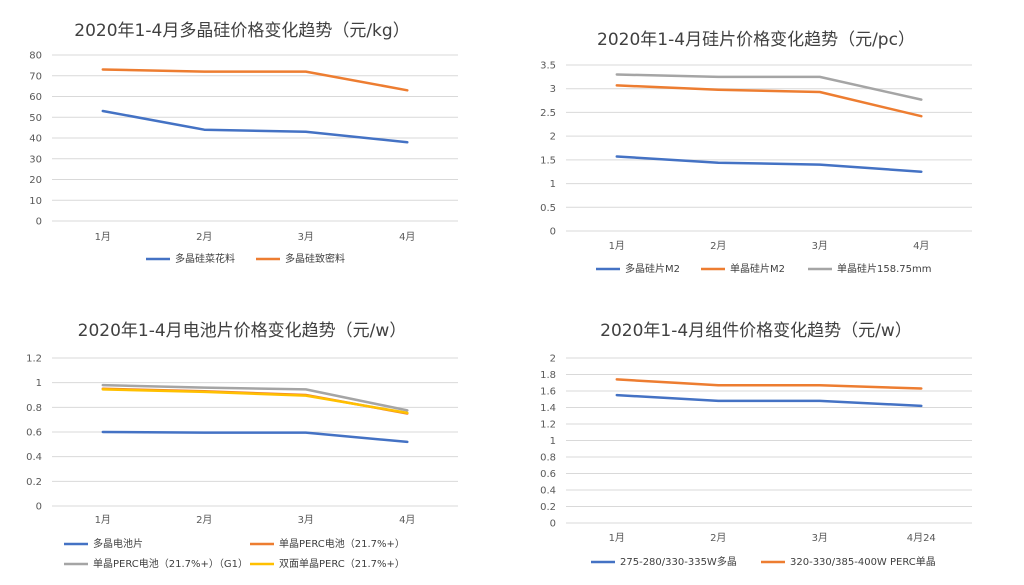 The height and width of the screenshot is (585, 1024). What do you see at coordinates (342, 543) in the screenshot?
I see `legend-label: 单晶PERC电池（21.7%+）` at bounding box center [342, 543].